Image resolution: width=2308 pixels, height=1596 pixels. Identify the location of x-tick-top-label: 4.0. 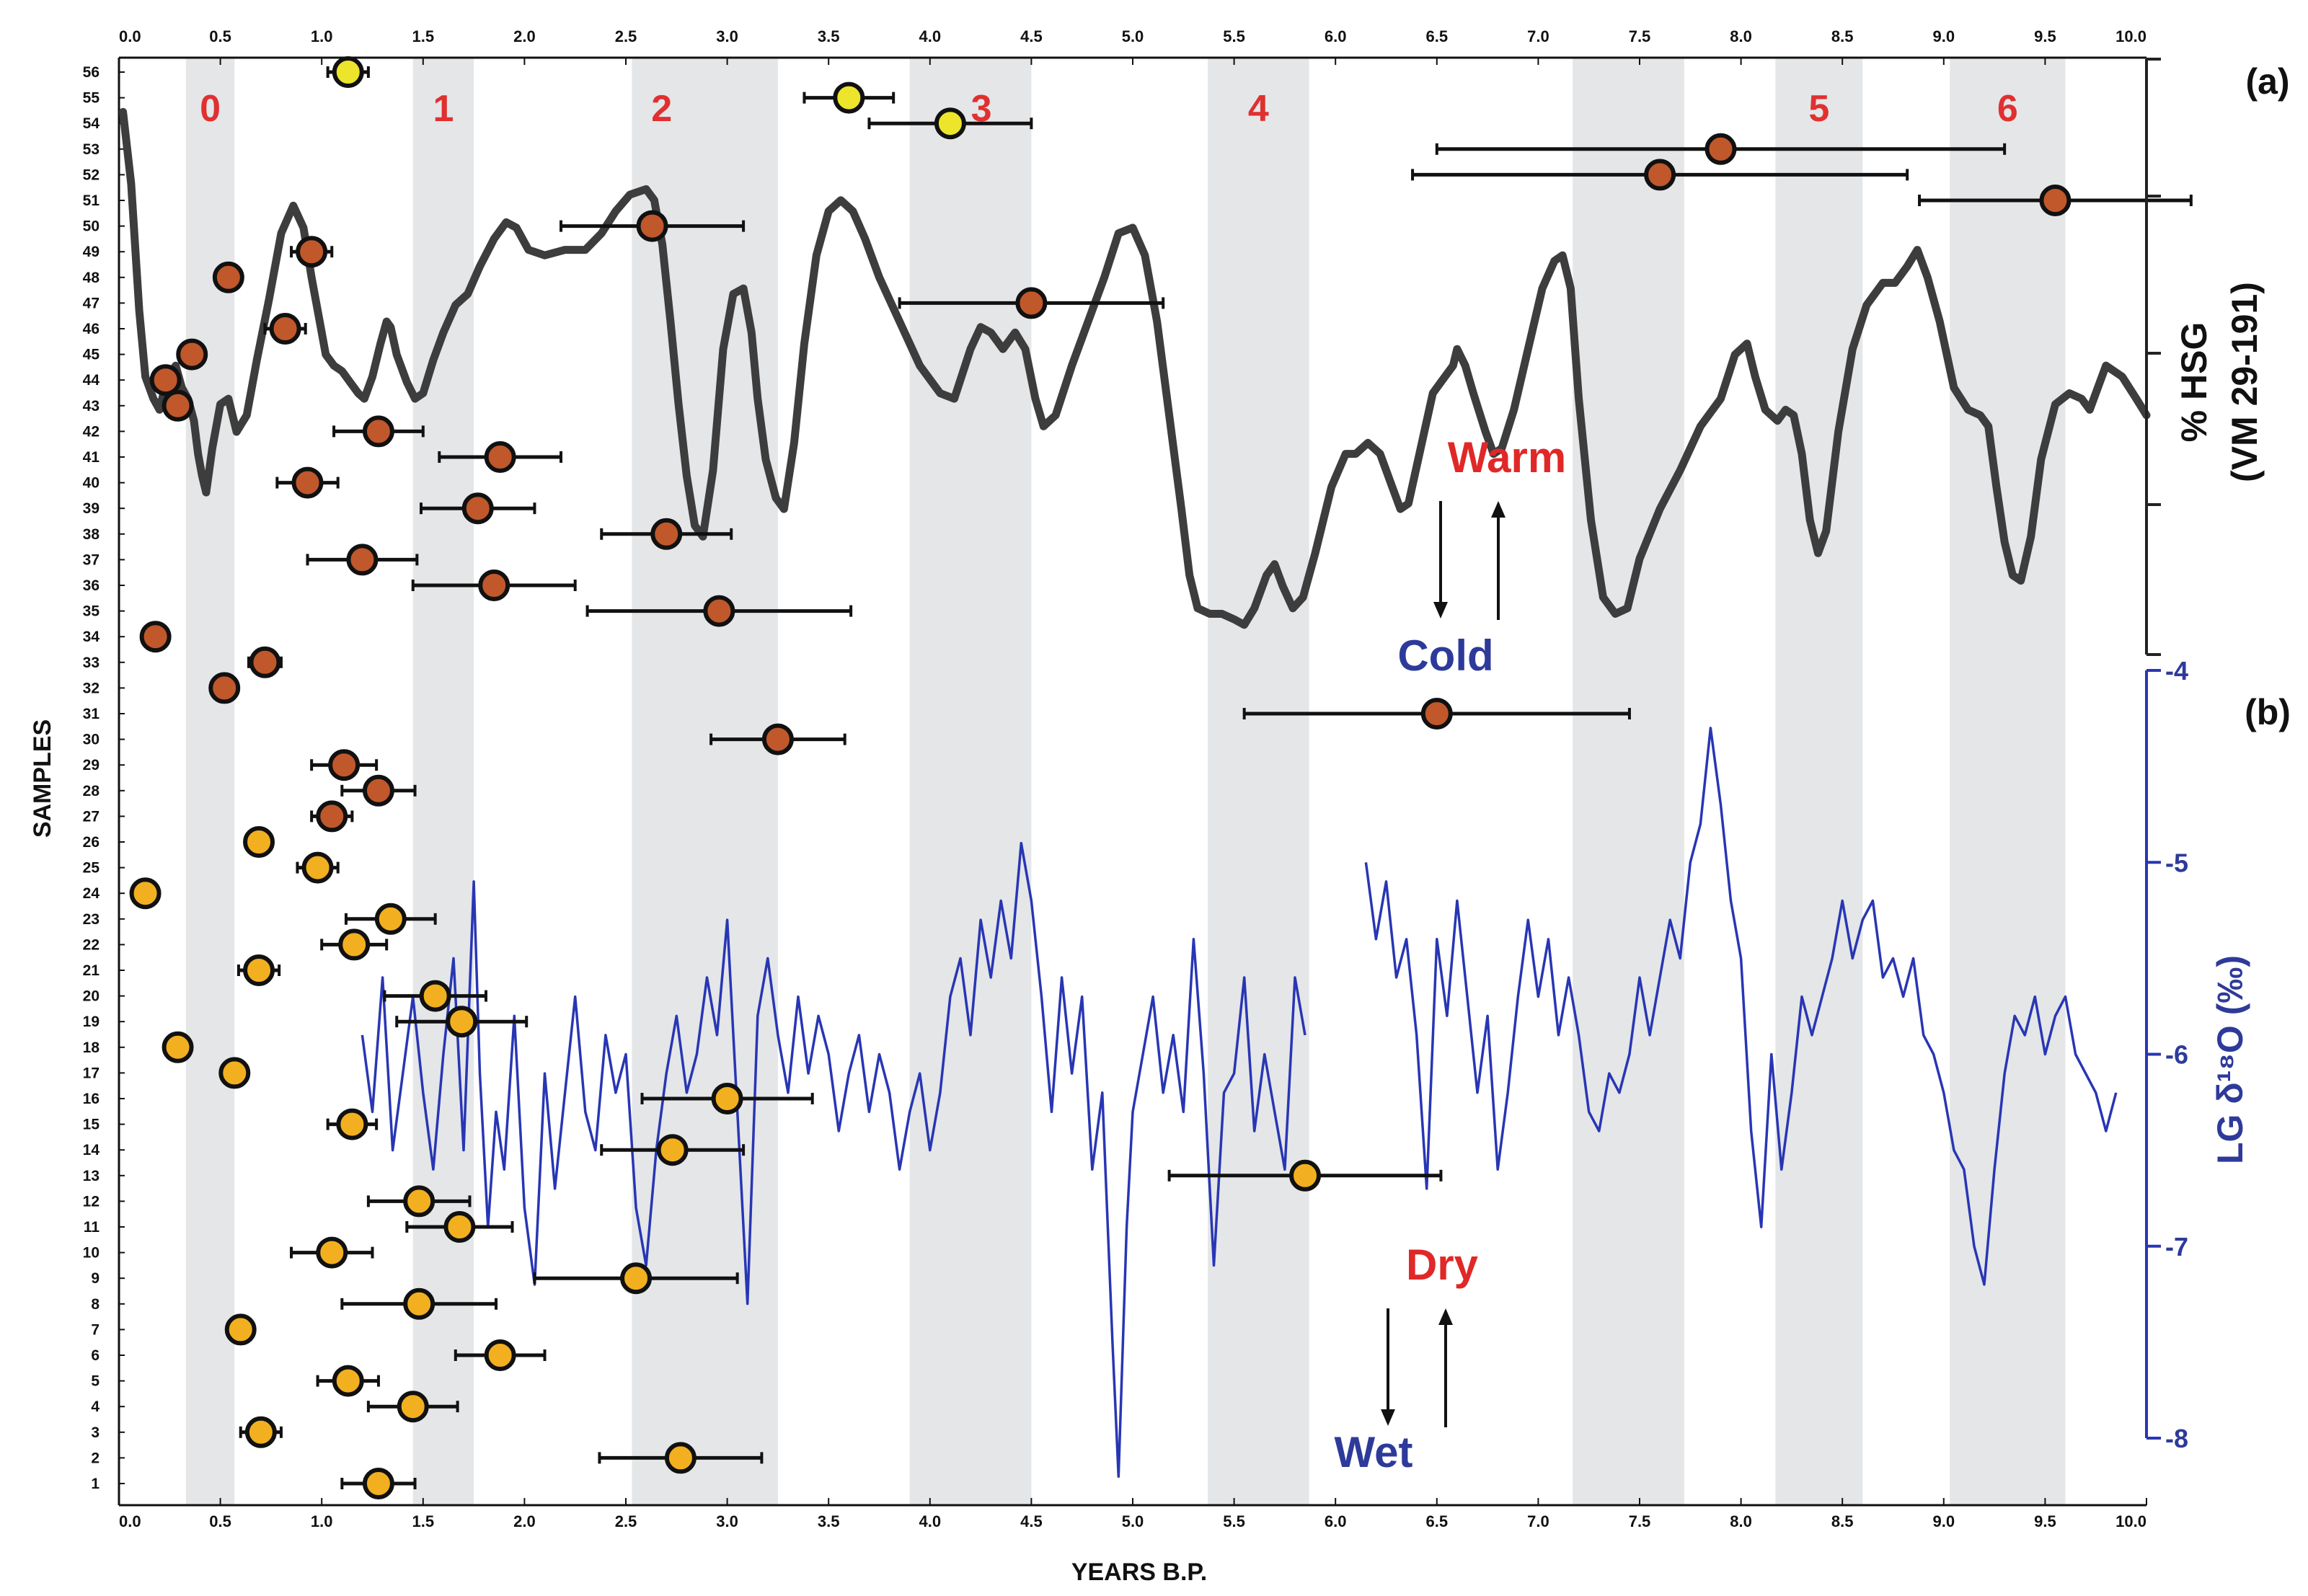
(930, 36).